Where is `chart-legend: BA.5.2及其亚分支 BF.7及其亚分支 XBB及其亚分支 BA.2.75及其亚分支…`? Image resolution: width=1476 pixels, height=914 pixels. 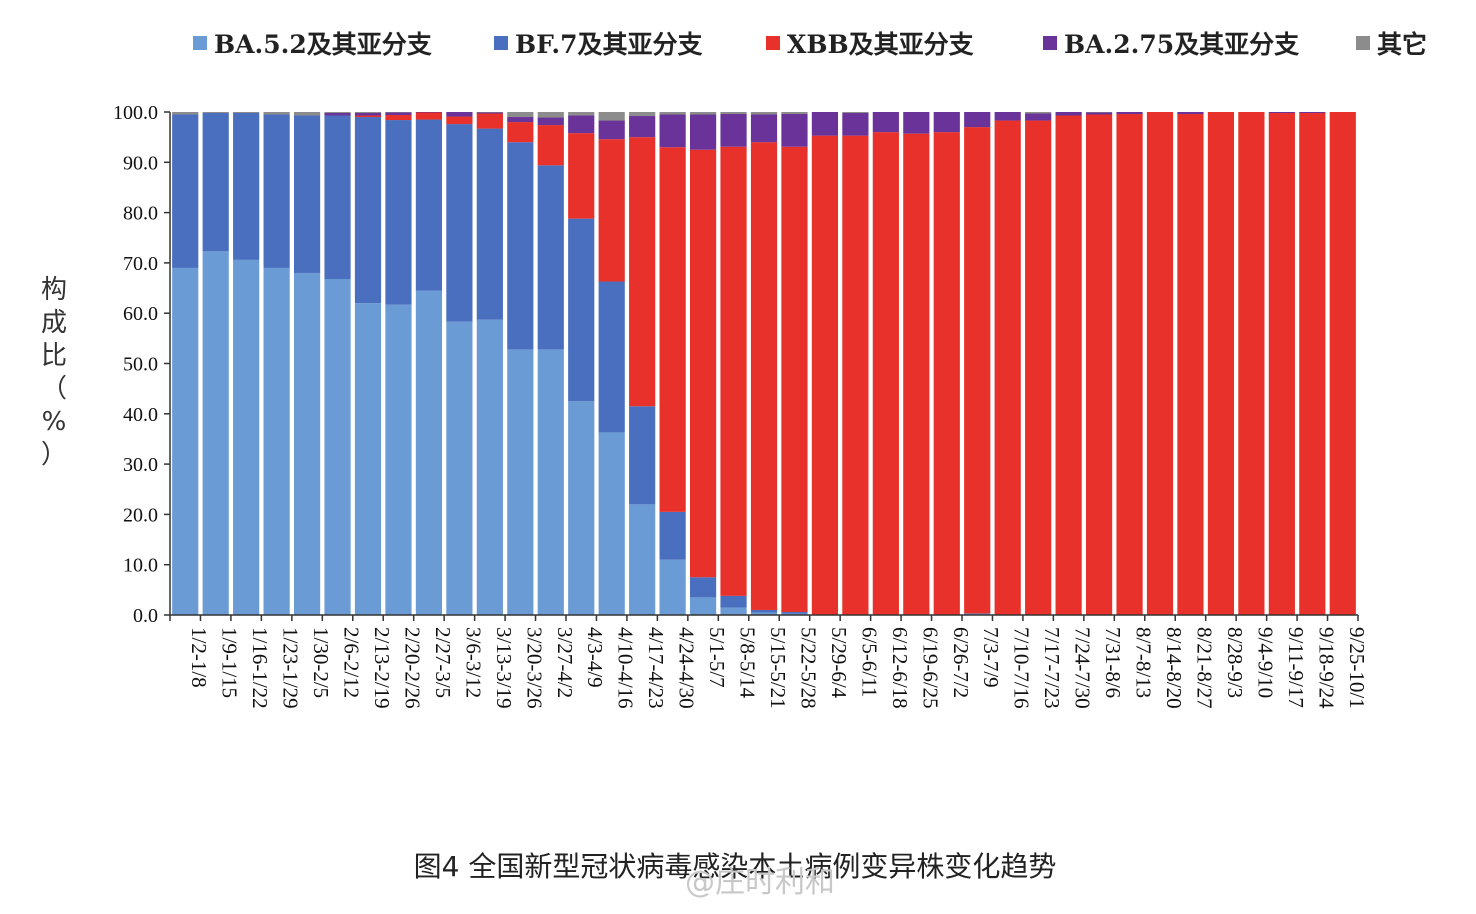
chart-legend: BA.5.2及其亚分支 BF.7及其亚分支 XBB及其亚分支 BA.2.75及其亚分支… is located at coordinates (810, 44).